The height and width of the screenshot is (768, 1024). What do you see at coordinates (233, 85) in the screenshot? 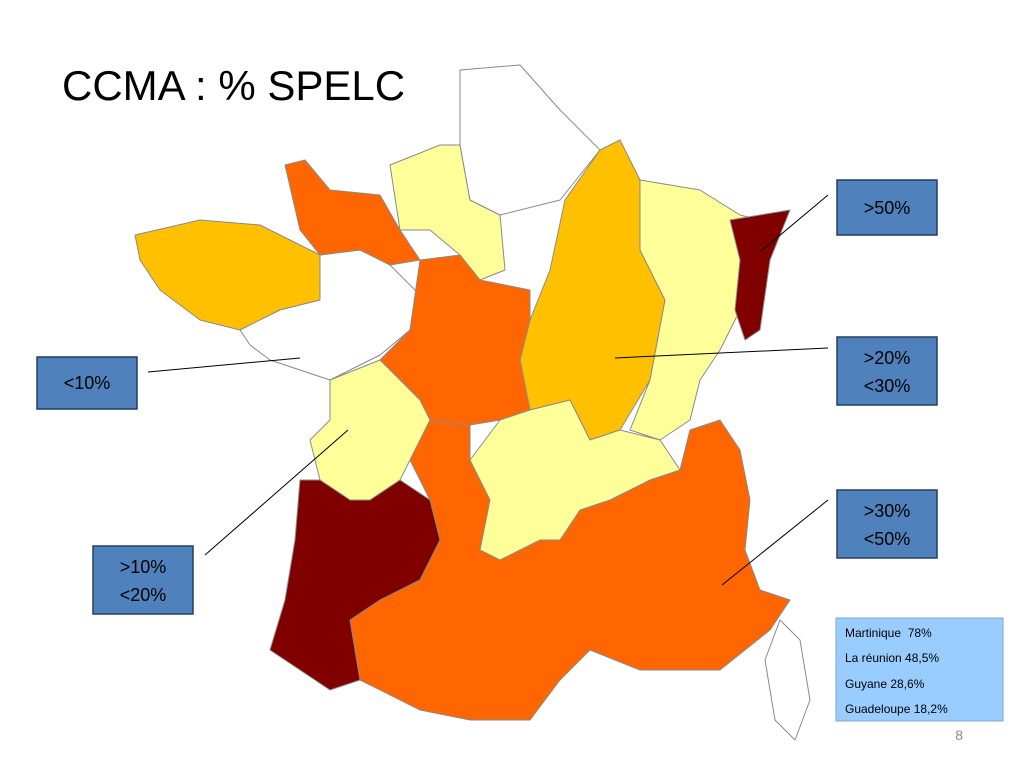
I see `slide-title: CCMA : % SPELC` at bounding box center [233, 85].